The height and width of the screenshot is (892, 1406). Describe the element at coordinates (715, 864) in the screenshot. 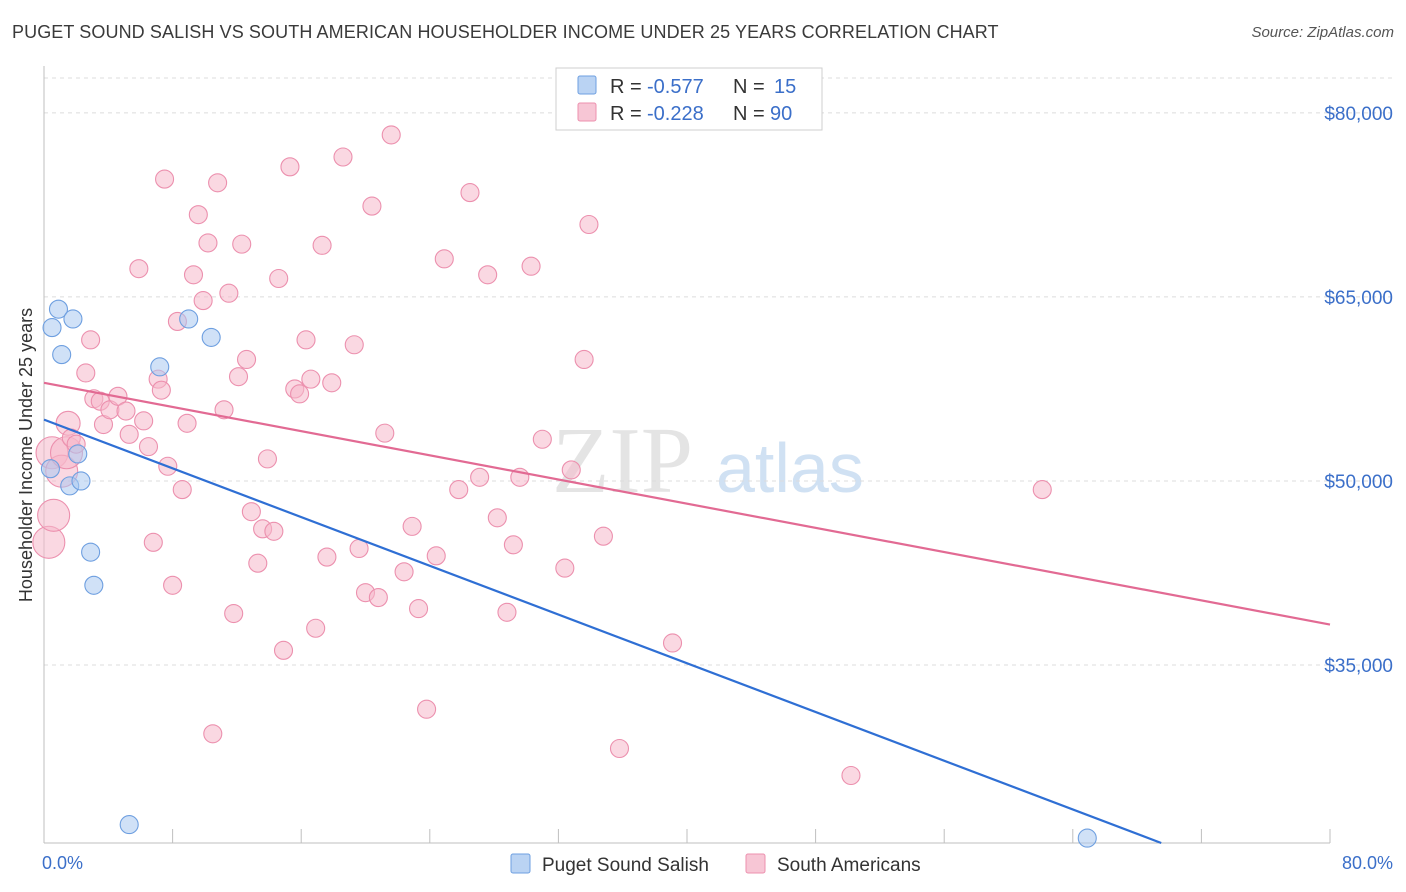

I see `series-legend: Puget Sound Salish South Americans` at that location.